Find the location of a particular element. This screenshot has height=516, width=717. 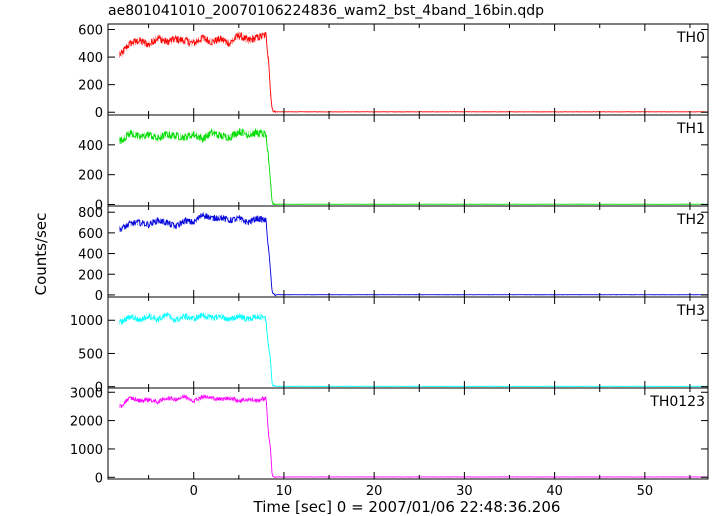

error-bars-th0 is located at coordinates (195, 65).